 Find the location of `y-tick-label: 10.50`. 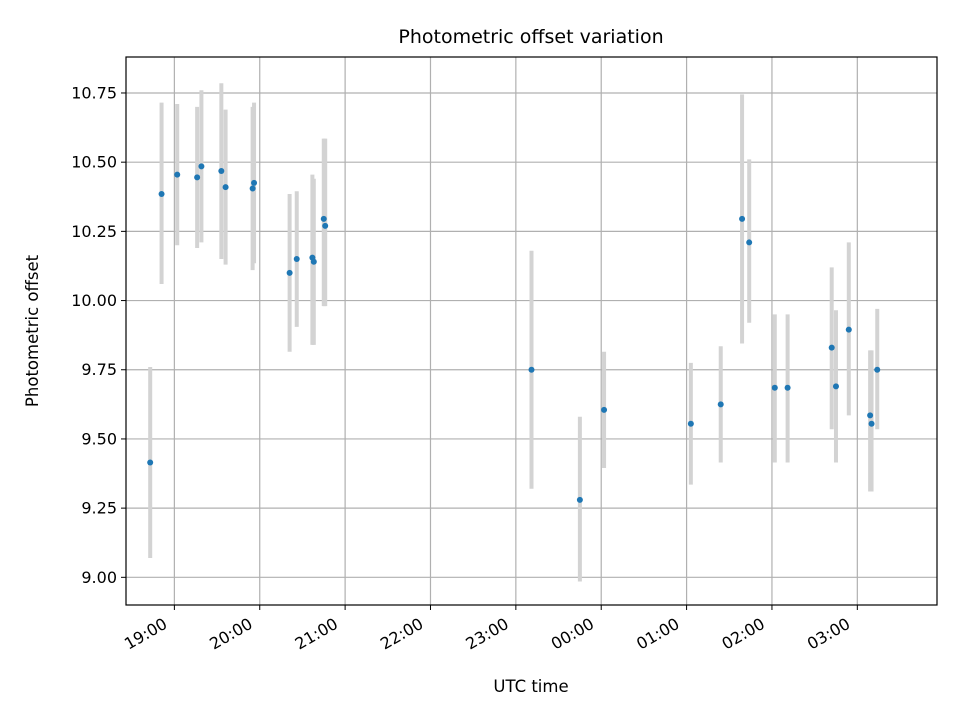

y-tick-label: 10.50 is located at coordinates (94, 162).